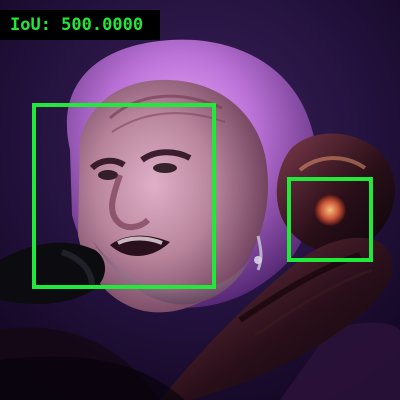 Image resolution: width=400 pixels, height=400 pixels. Describe the element at coordinates (330, 219) in the screenshot. I see `detection-box-secondary` at that location.